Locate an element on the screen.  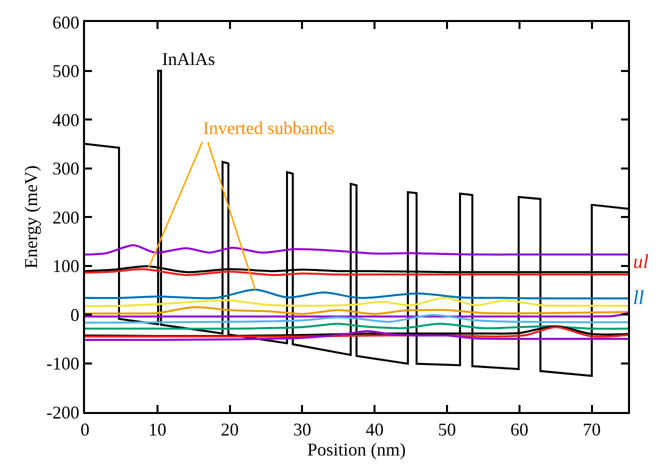
x-tick-label: 40 is located at coordinates (375, 430).